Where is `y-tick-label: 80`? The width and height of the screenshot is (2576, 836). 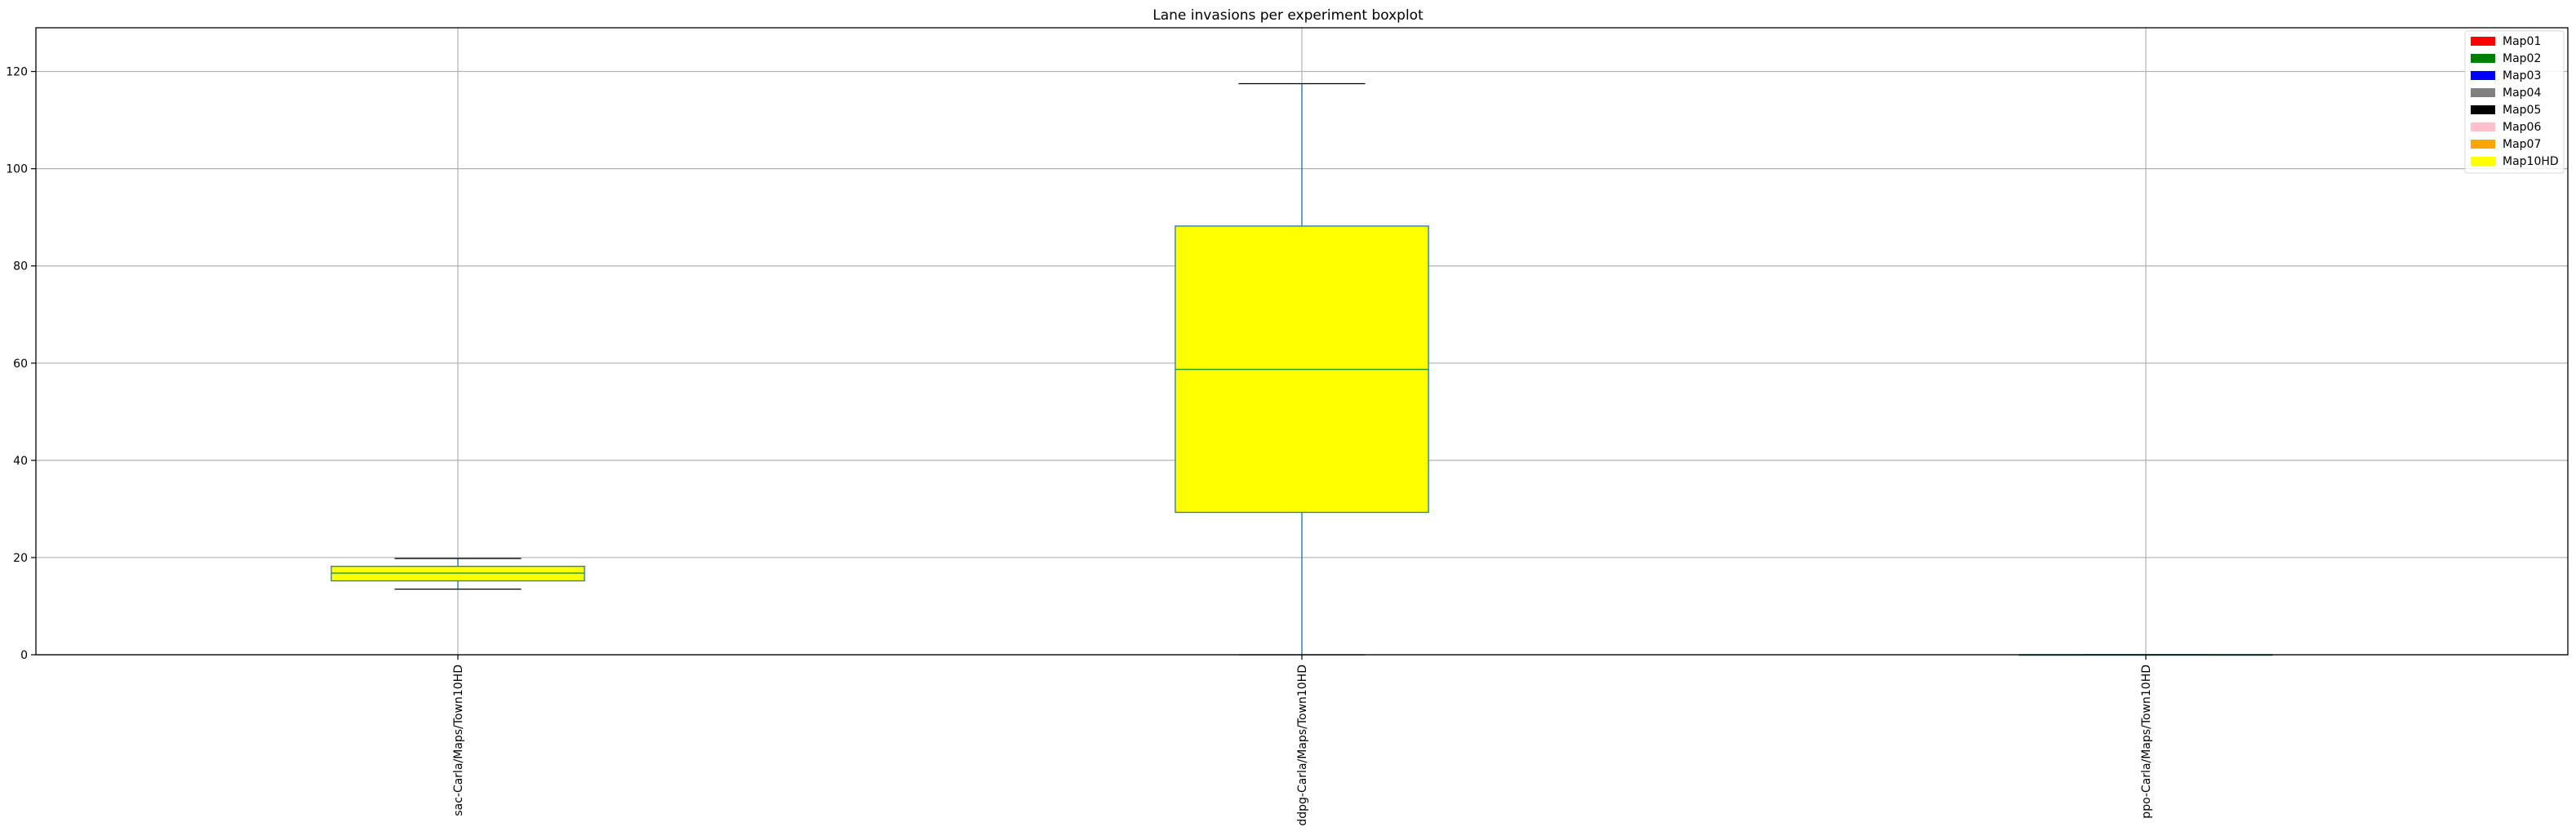
y-tick-label: 80 is located at coordinates (20, 266).